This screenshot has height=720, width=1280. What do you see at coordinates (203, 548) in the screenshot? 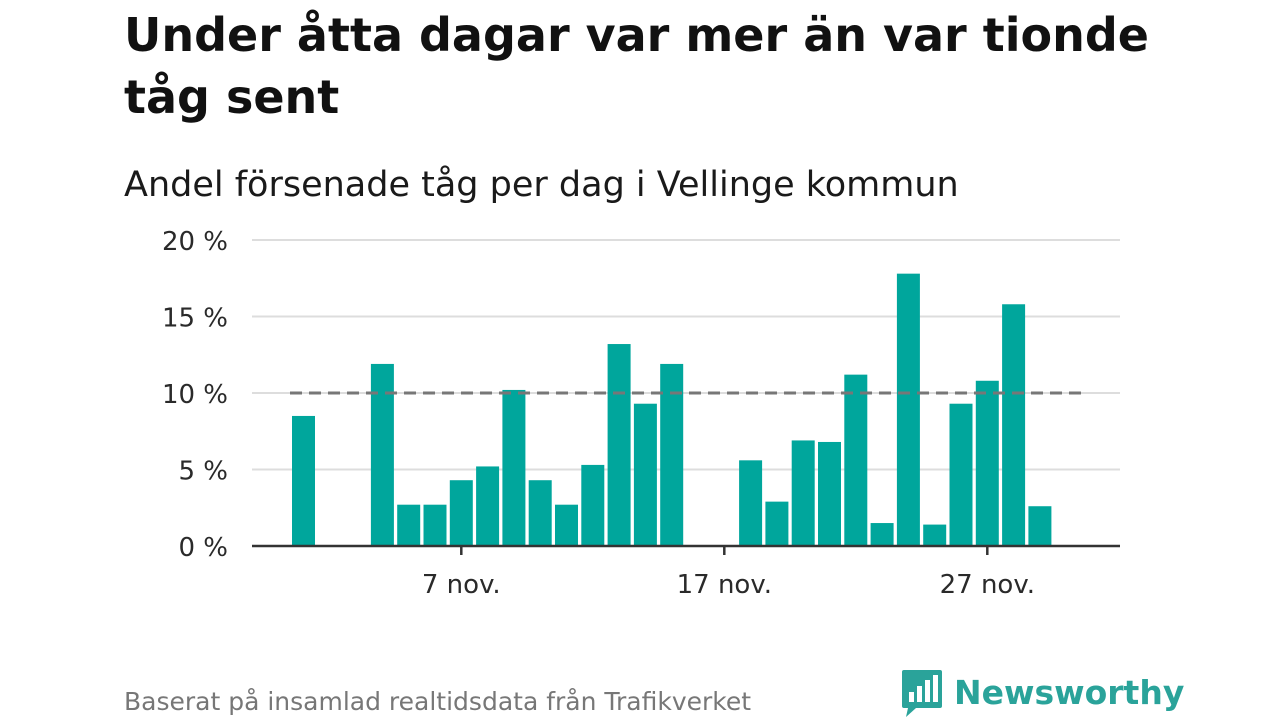
I see `y-tick-label: 0 %` at bounding box center [203, 548].